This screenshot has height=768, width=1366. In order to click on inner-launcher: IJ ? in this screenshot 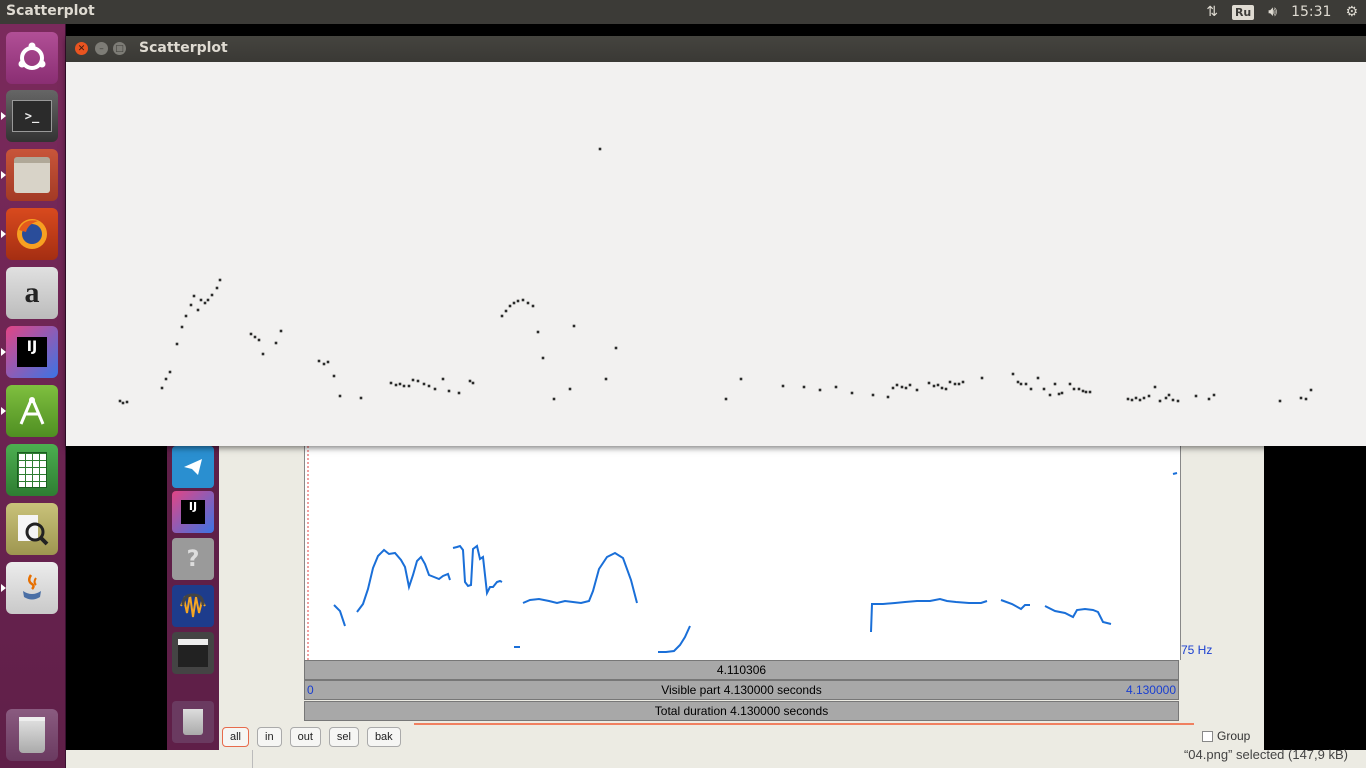, I will do `click(193, 598)`.